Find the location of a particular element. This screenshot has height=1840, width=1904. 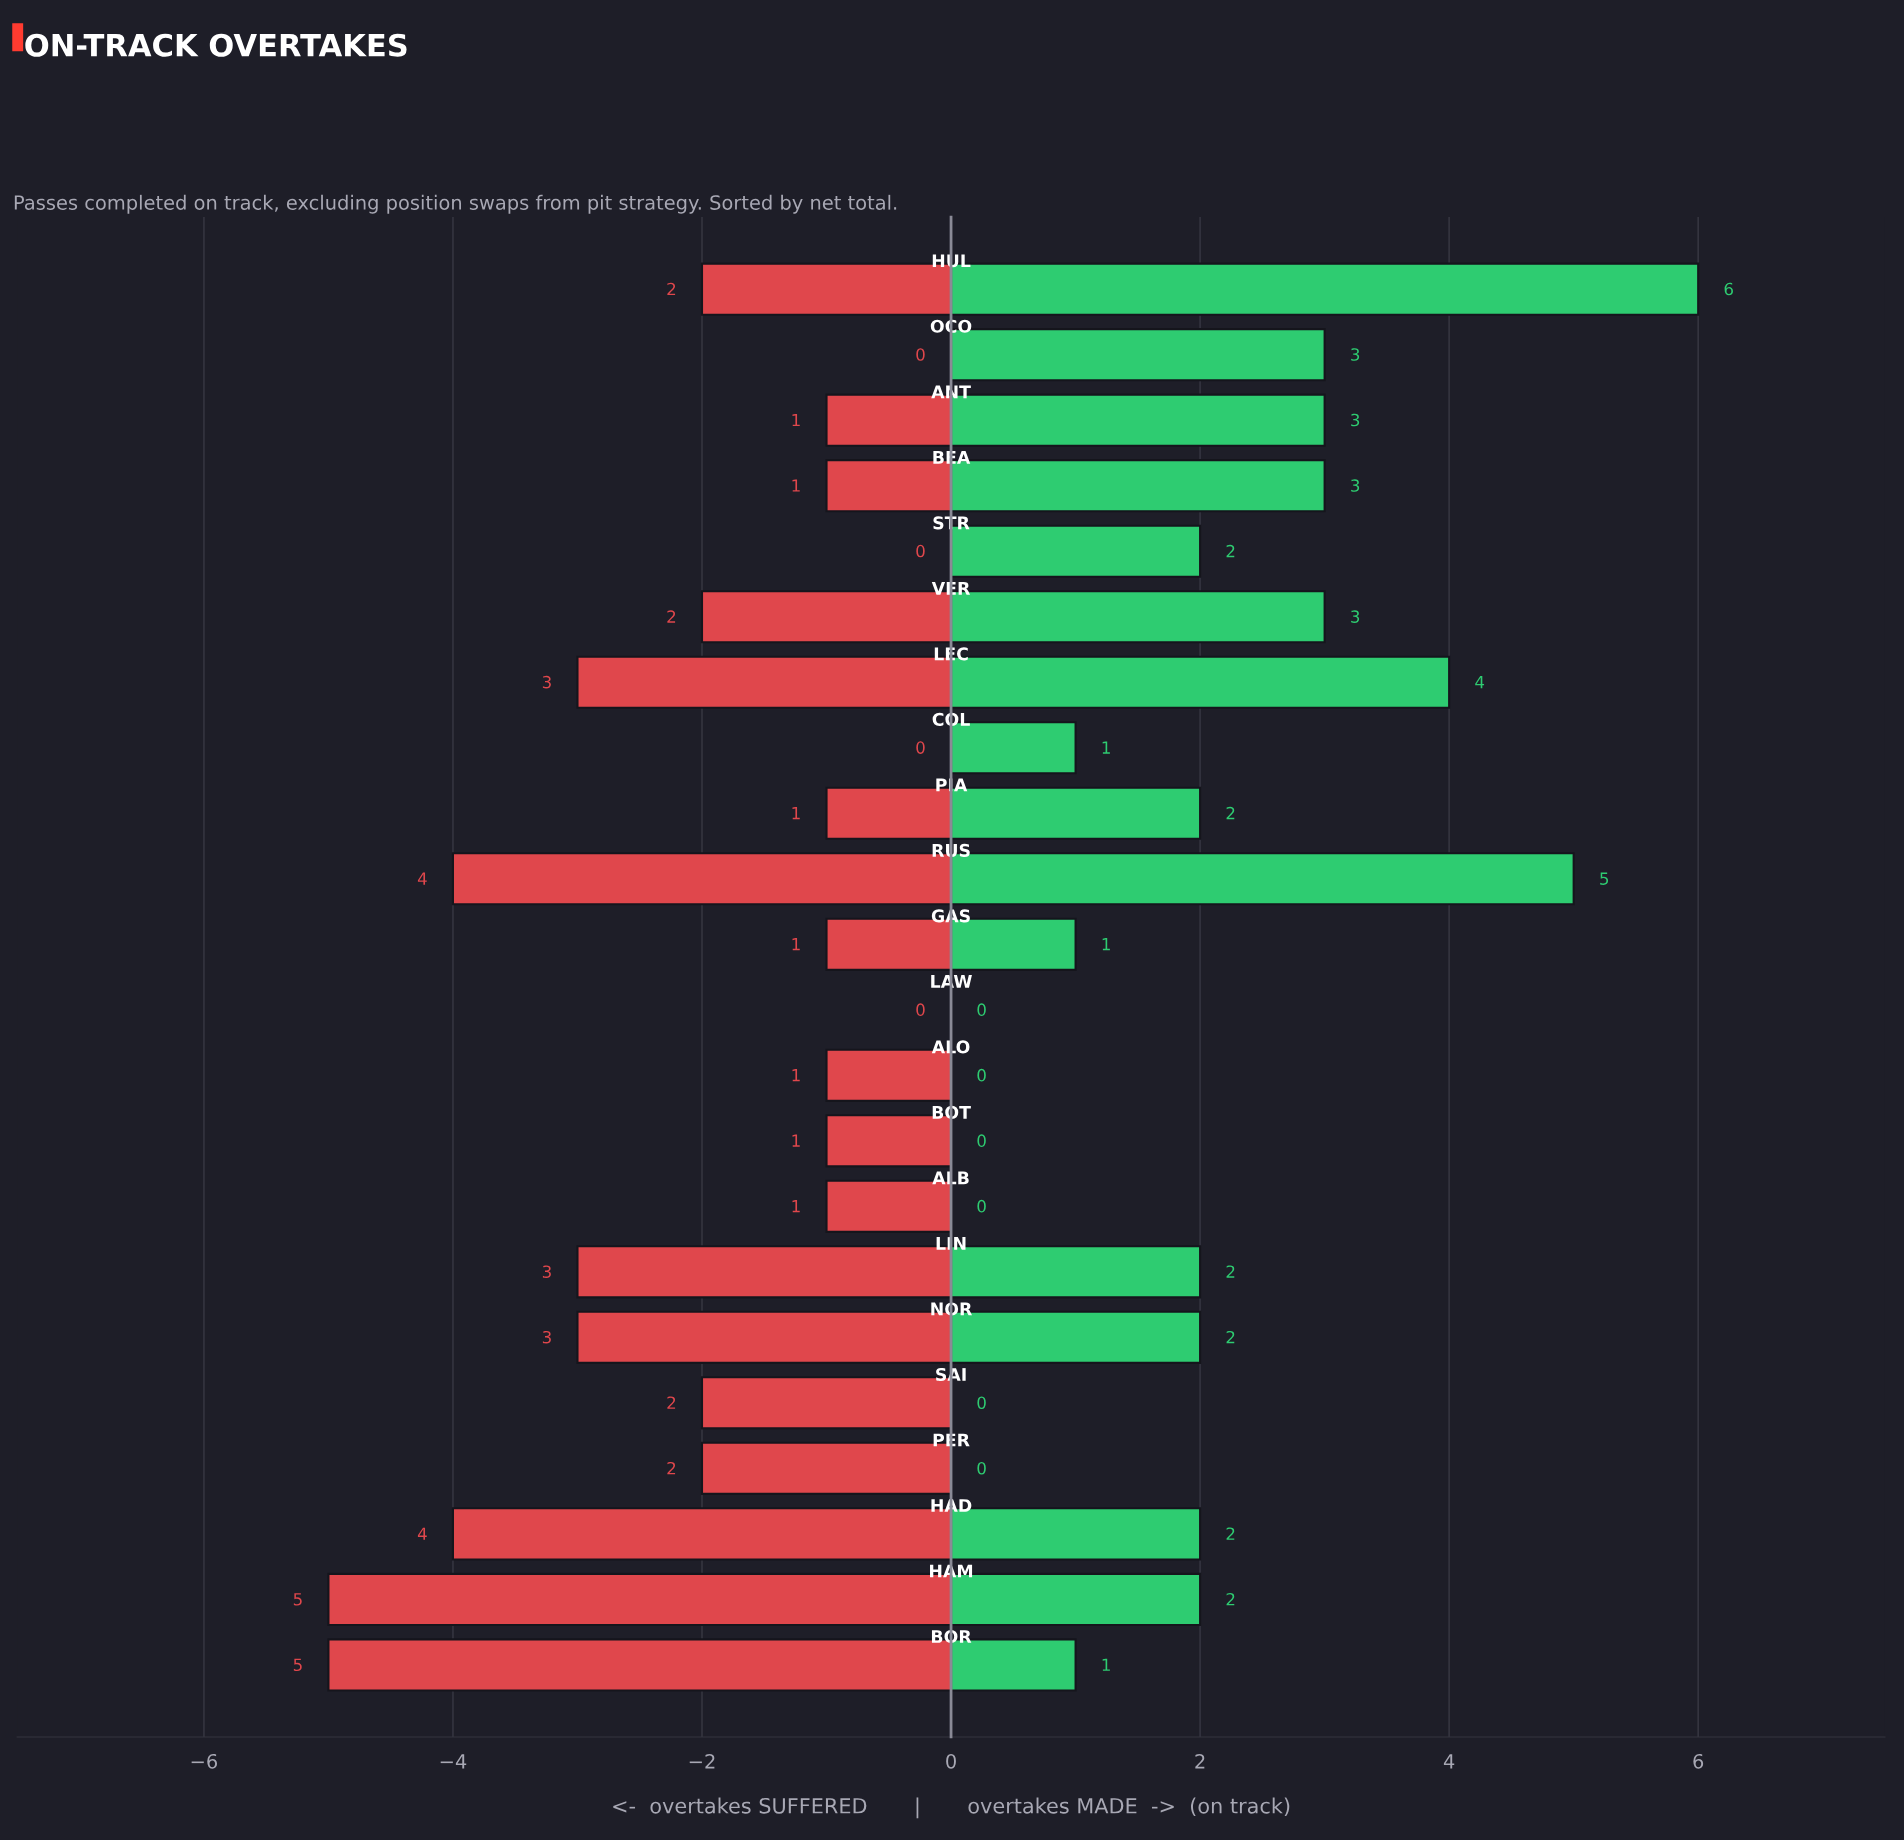

y-tick-label: ALB is located at coordinates (950, 1178).